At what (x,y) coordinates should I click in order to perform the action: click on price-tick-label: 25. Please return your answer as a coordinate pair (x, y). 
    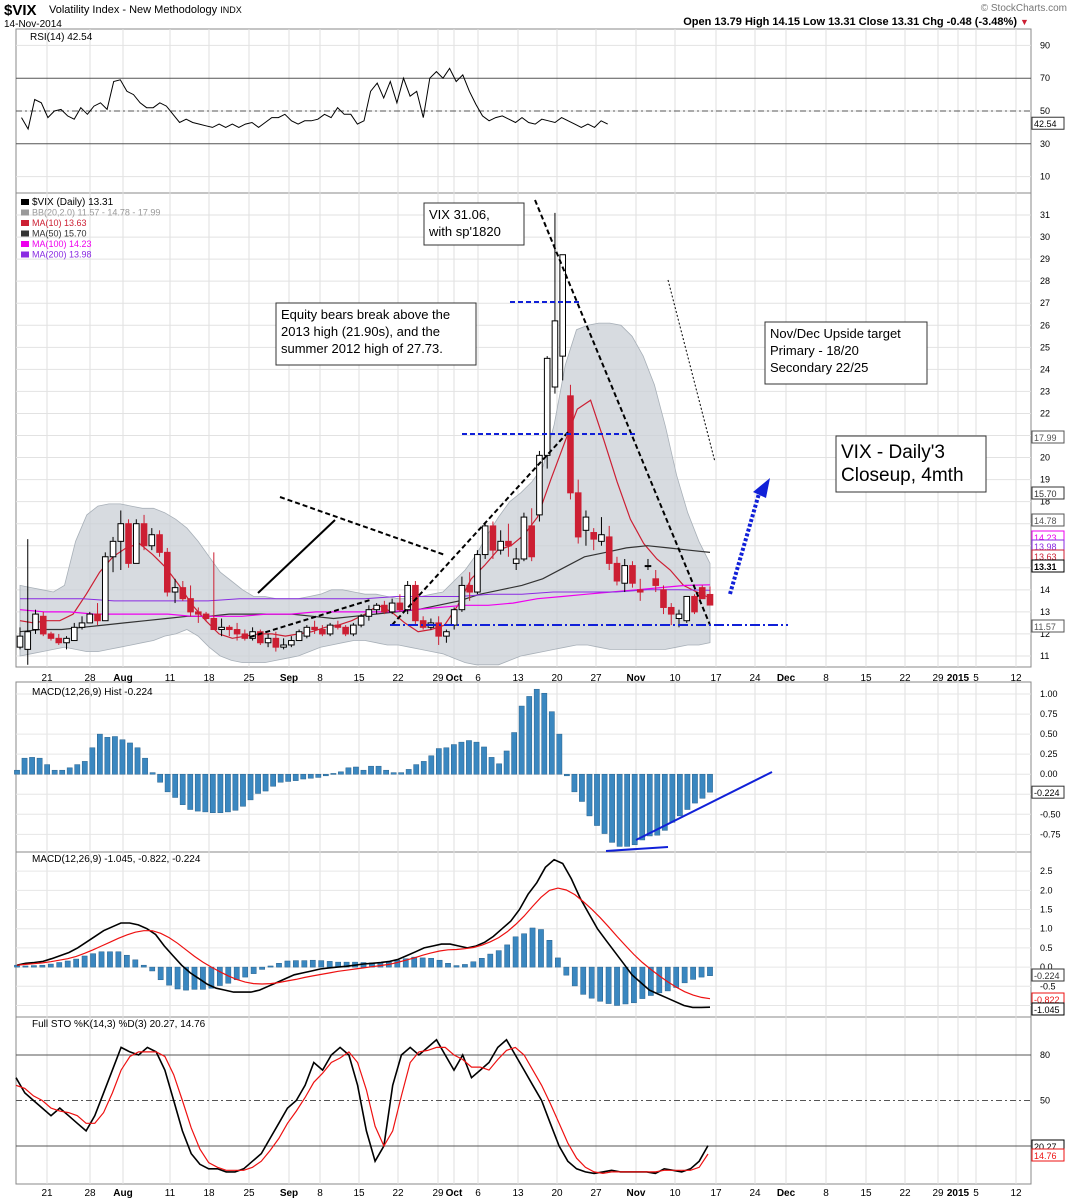
    Looking at the image, I should click on (1045, 347).